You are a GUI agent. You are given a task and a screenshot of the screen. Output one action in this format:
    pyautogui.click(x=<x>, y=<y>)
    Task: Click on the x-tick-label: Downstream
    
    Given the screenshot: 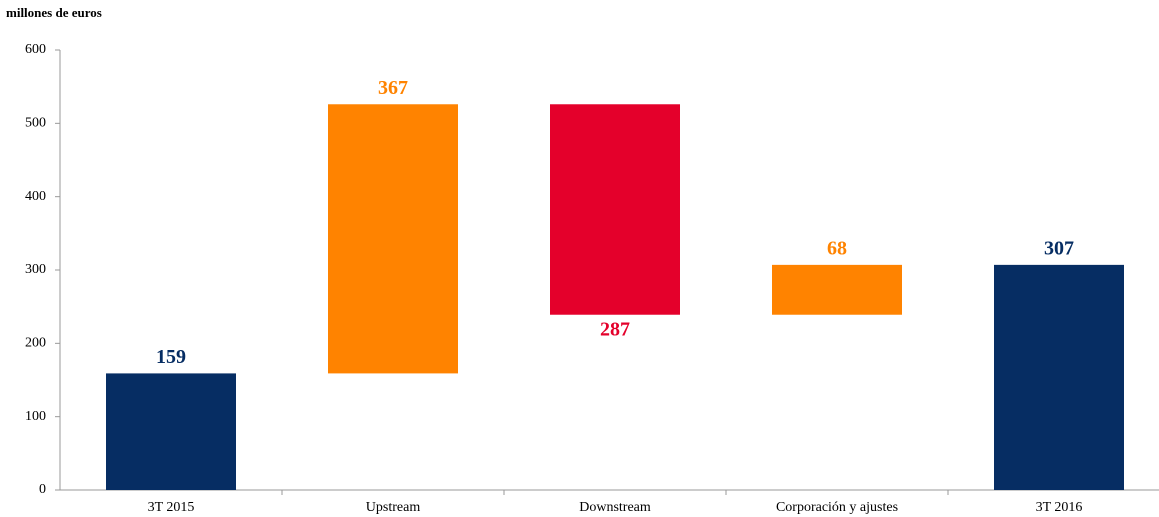 What is the action you would take?
    pyautogui.click(x=615, y=507)
    